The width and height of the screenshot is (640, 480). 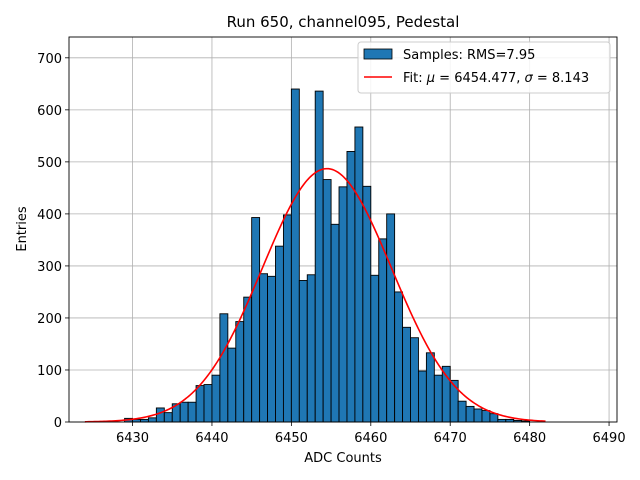 What do you see at coordinates (49, 59) in the screenshot?
I see `y-tick-label: 700` at bounding box center [49, 59].